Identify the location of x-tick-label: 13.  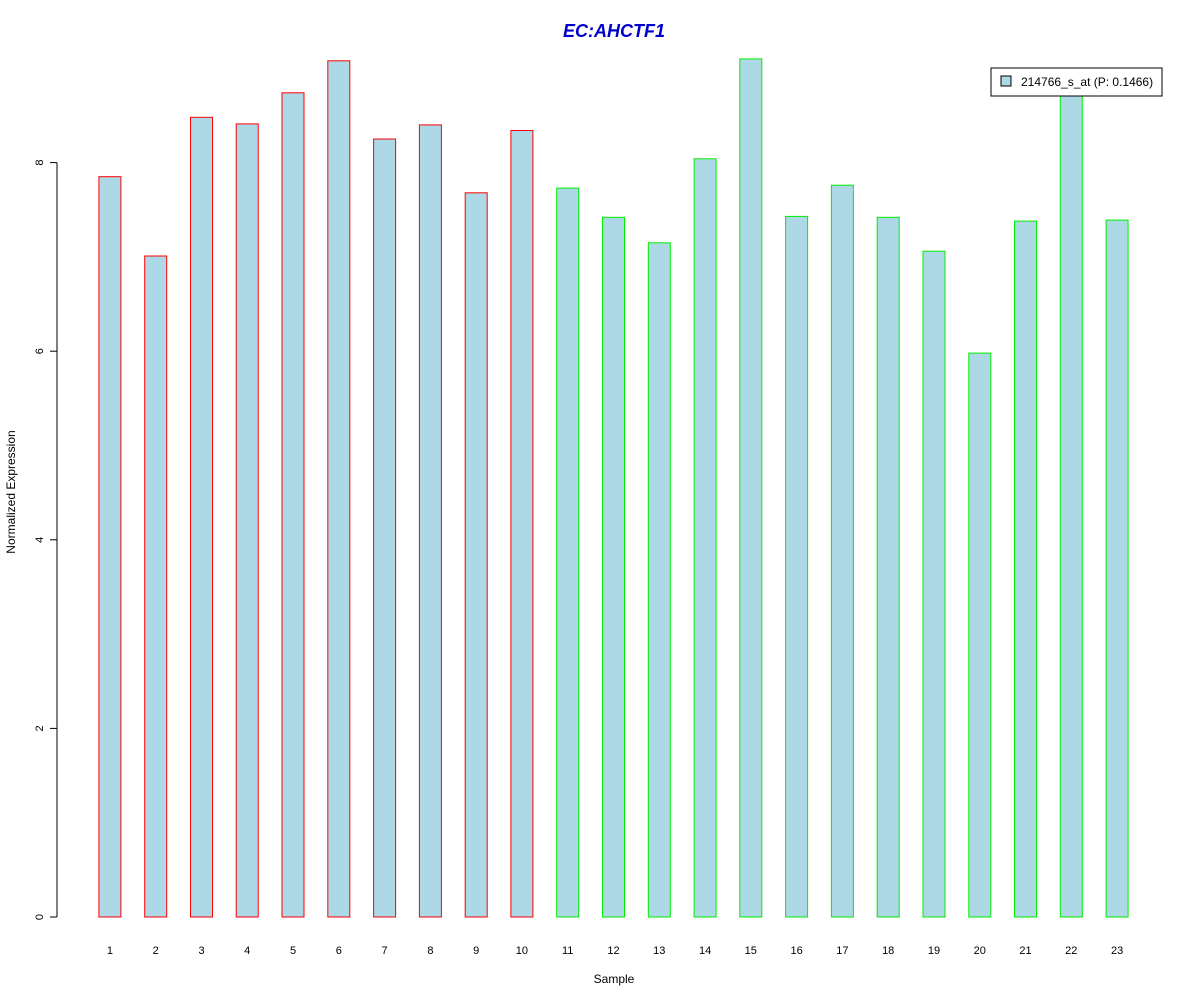
(659, 951).